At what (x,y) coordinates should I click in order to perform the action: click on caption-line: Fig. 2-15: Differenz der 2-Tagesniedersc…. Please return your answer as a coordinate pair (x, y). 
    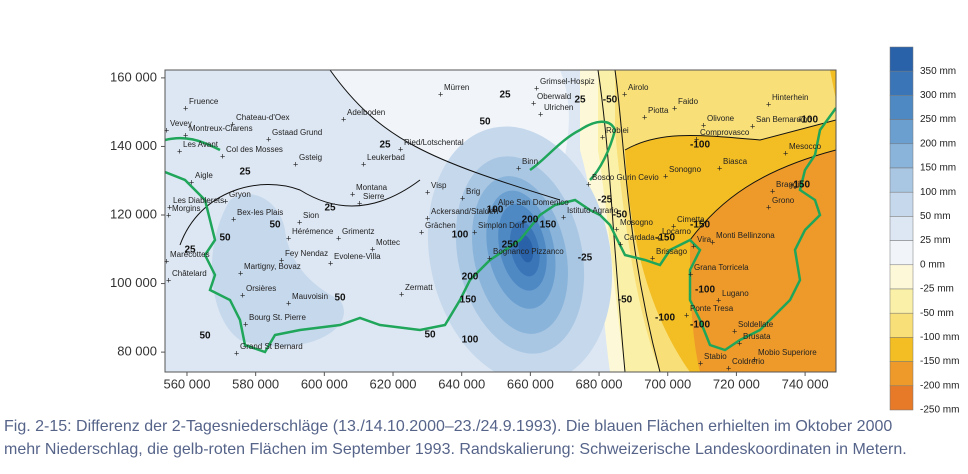
    Looking at the image, I should click on (448, 426).